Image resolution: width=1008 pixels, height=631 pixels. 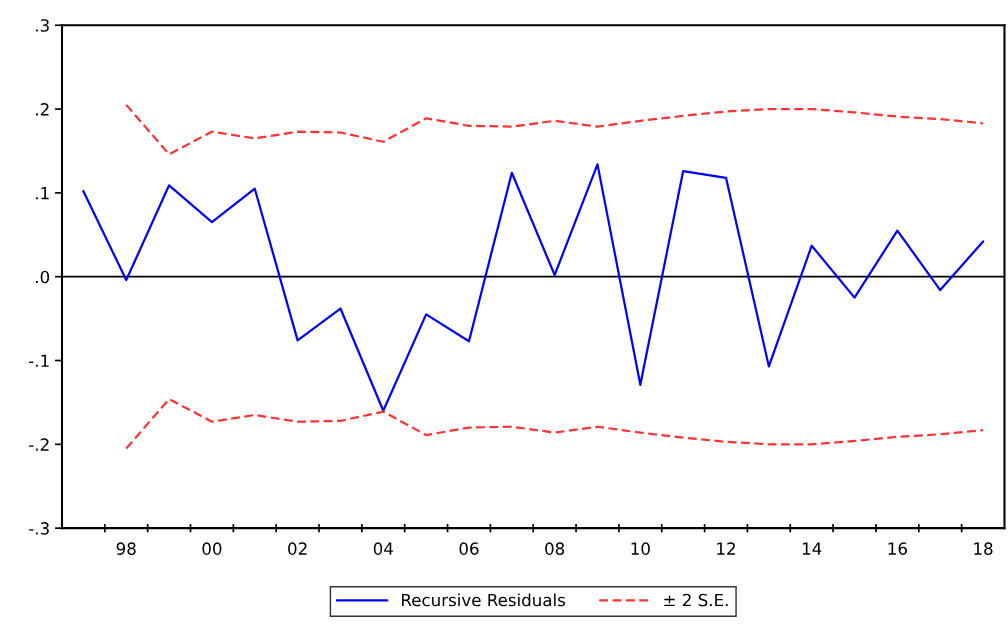 What do you see at coordinates (212, 548) in the screenshot?
I see `x-tick-label: 00` at bounding box center [212, 548].